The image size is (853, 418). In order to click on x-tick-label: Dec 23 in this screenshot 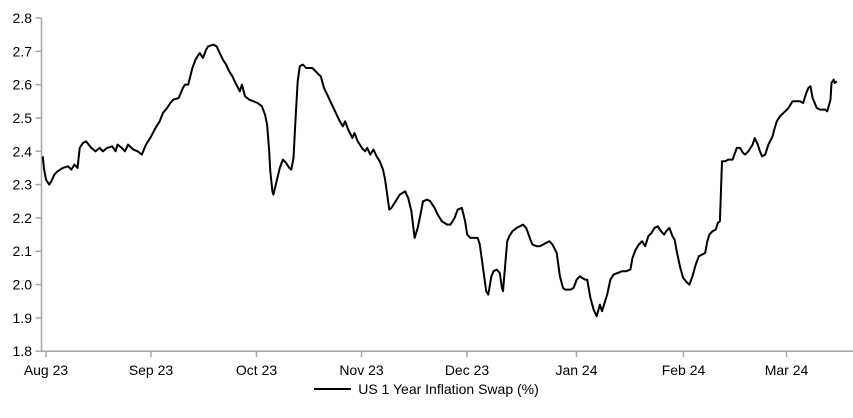, I will do `click(467, 370)`.